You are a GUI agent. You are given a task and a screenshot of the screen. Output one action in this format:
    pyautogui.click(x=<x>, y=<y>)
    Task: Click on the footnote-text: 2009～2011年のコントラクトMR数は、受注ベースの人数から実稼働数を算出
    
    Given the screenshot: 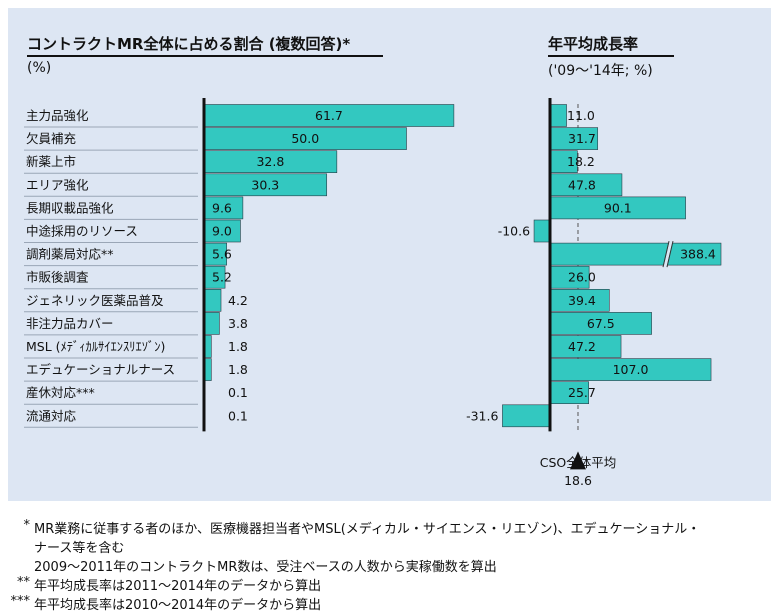 What is the action you would take?
    pyautogui.click(x=265, y=567)
    